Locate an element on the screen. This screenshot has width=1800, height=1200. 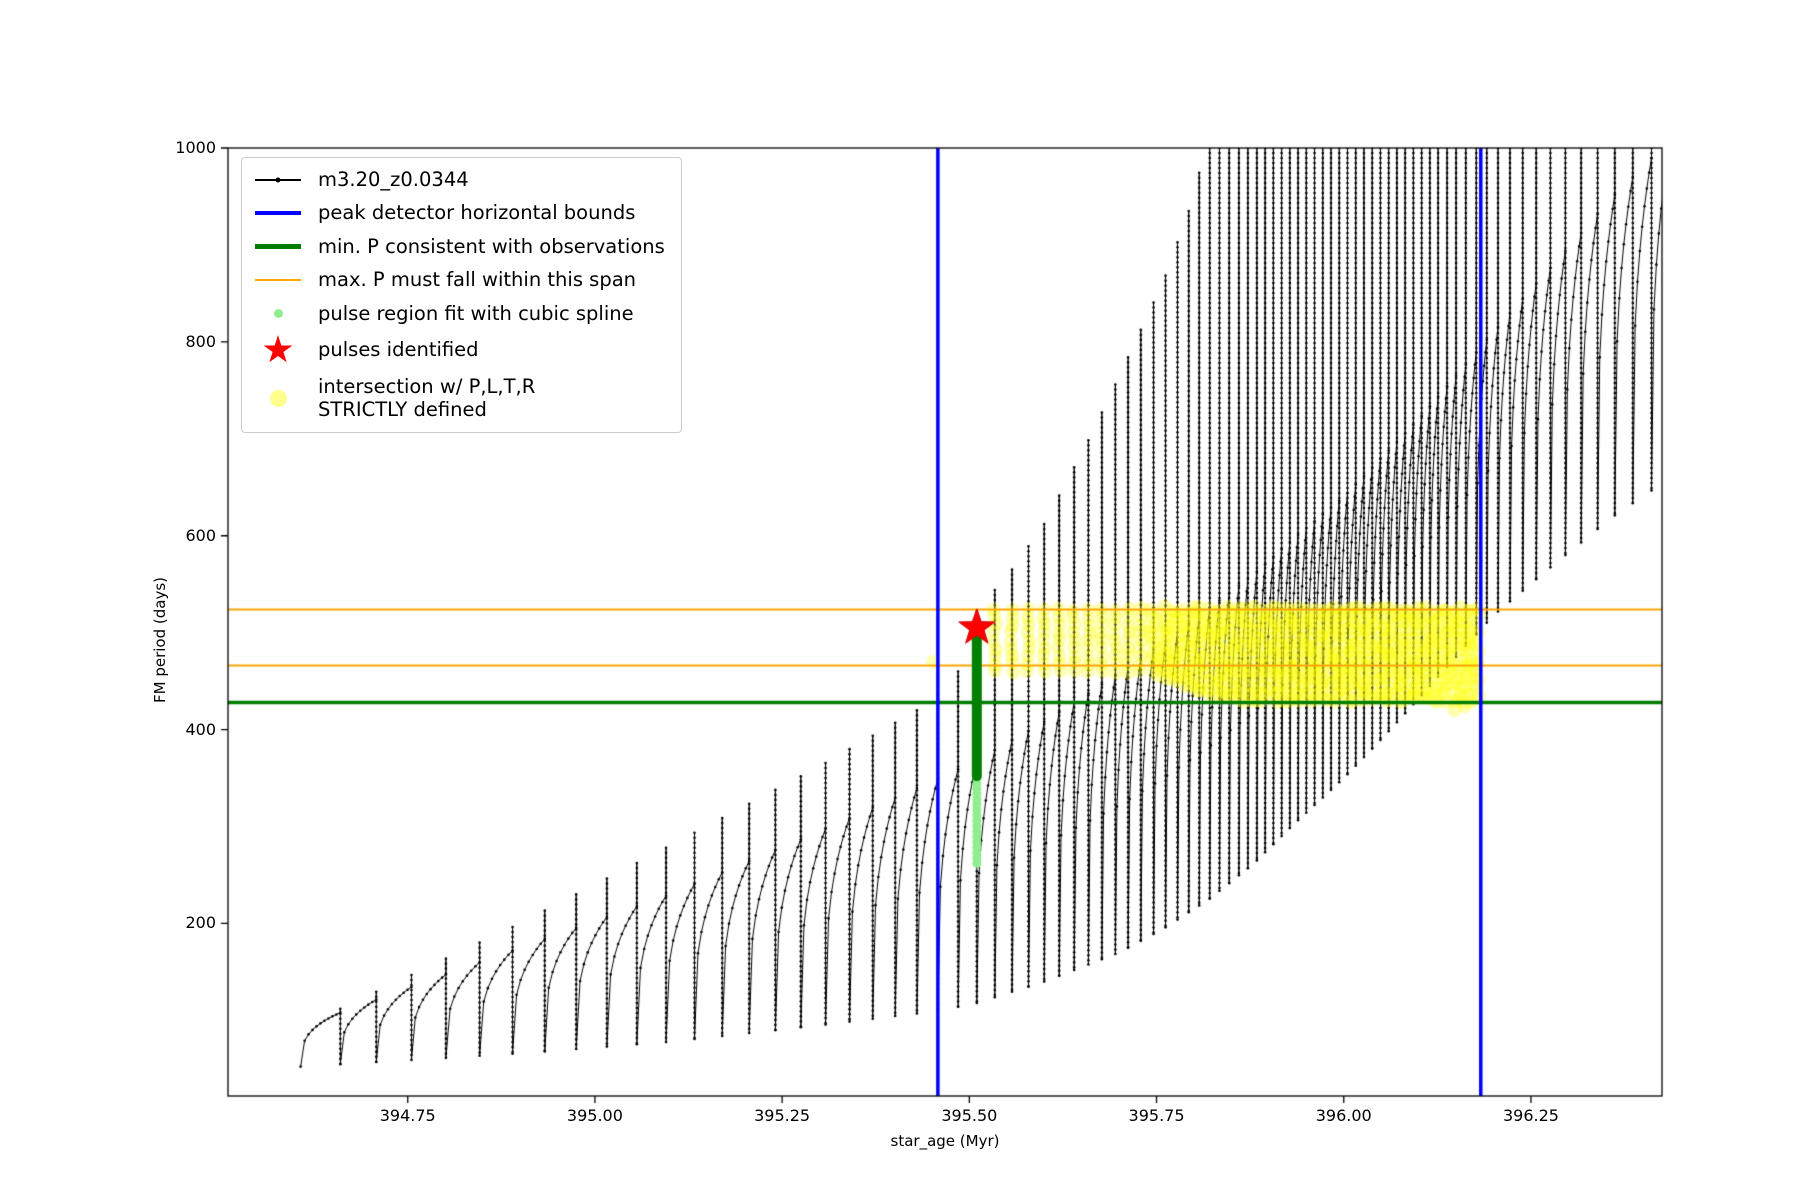
y-axis-title: FM period (days) is located at coordinates (160, 640).